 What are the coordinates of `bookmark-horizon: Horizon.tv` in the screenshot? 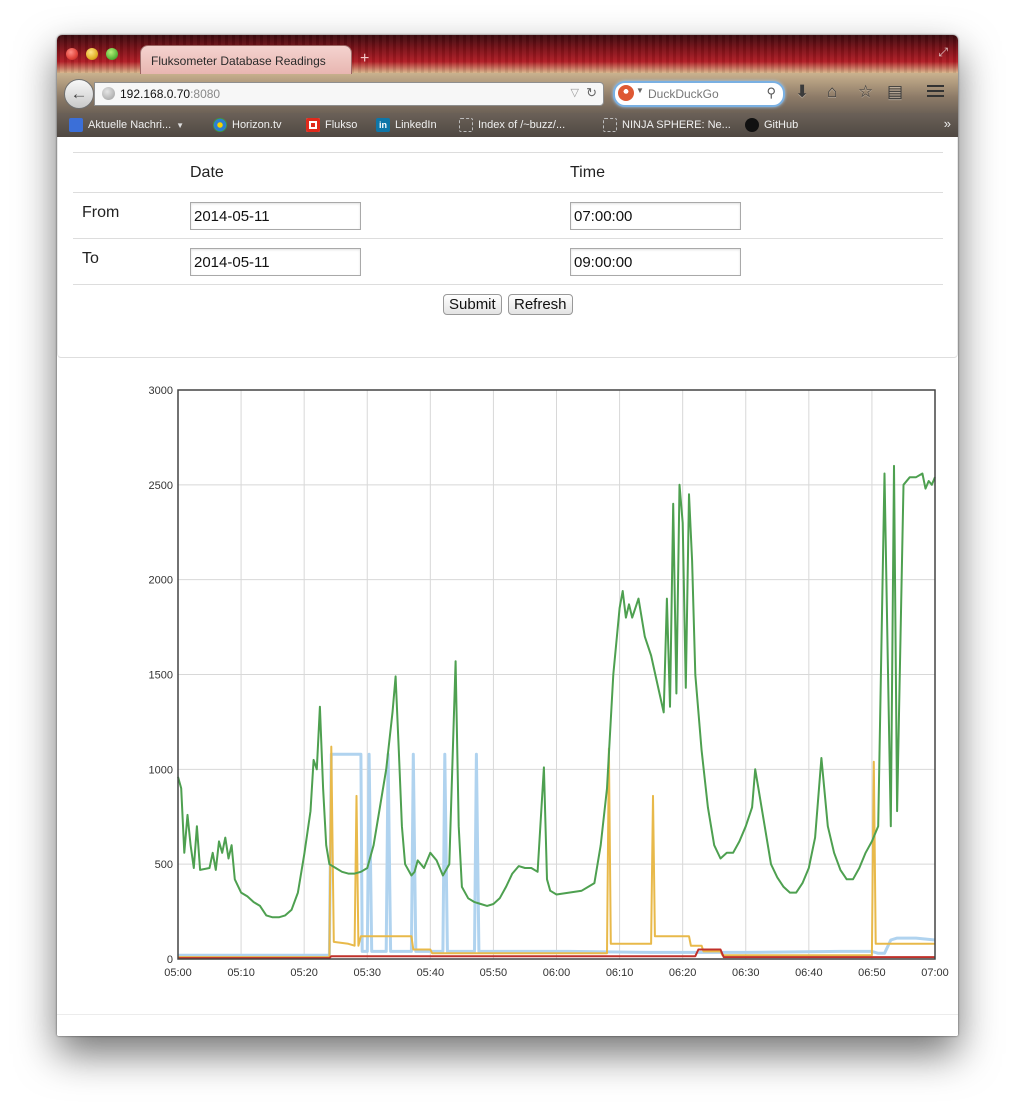 It's located at (247, 125).